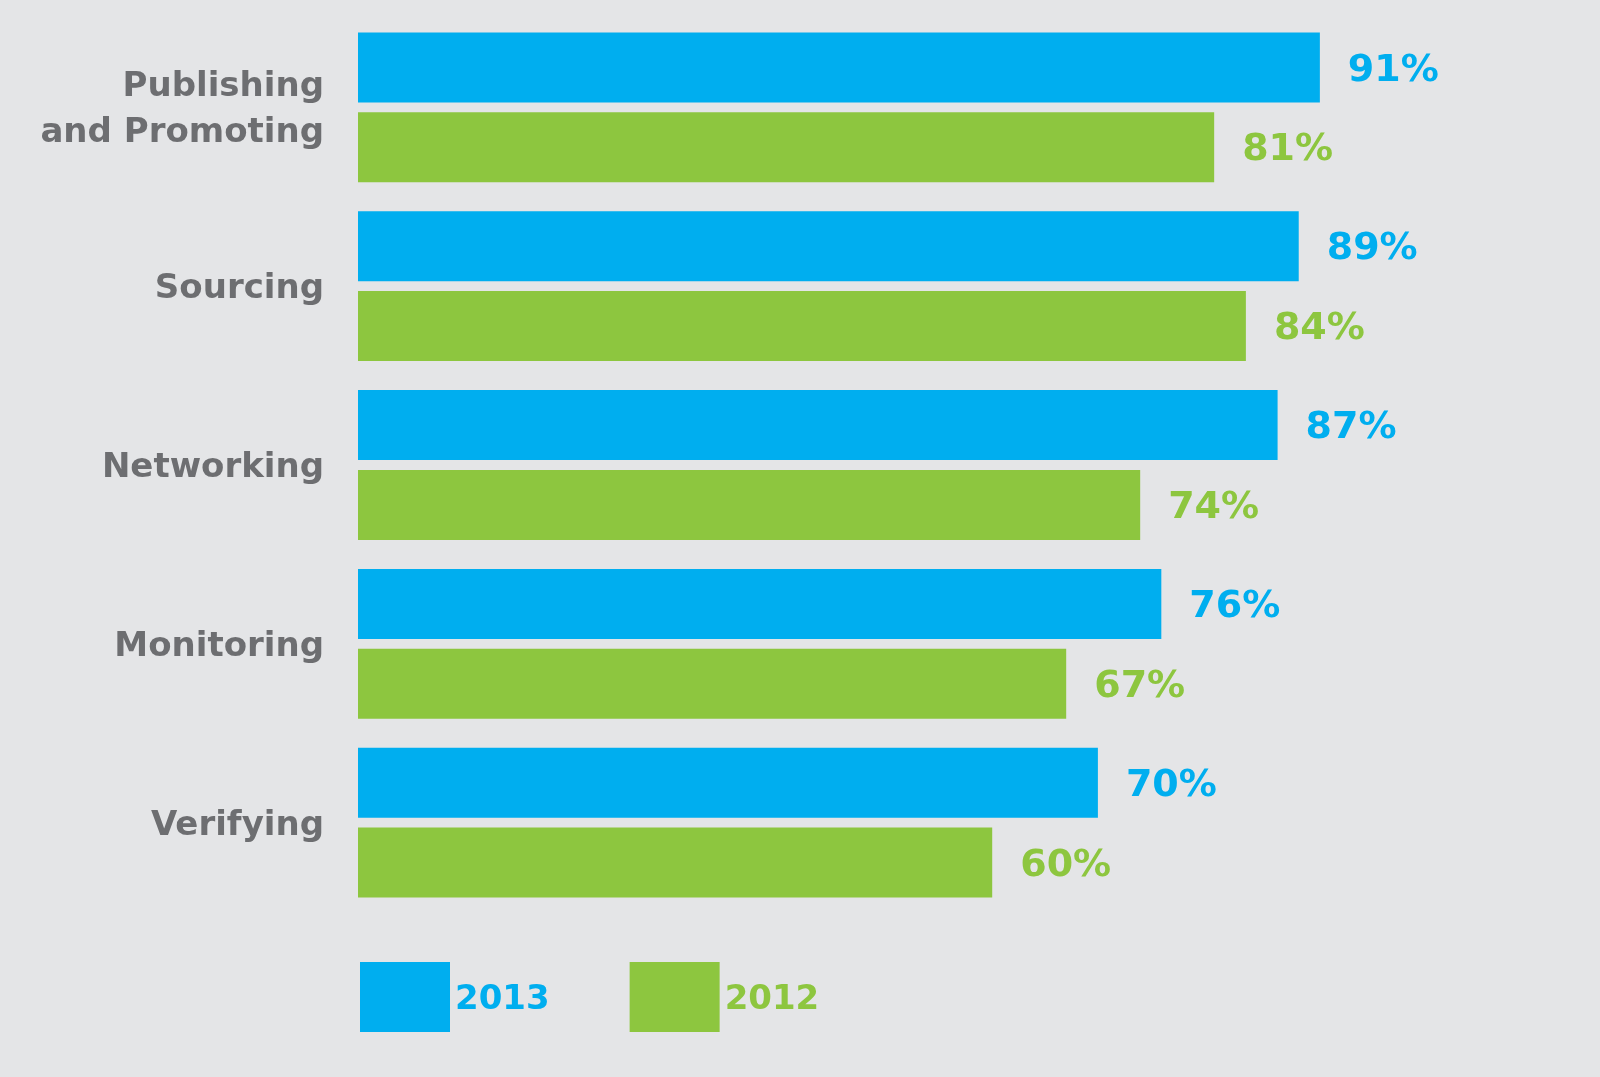 The image size is (1600, 1077). I want to click on legend-label: 2012, so click(772, 997).